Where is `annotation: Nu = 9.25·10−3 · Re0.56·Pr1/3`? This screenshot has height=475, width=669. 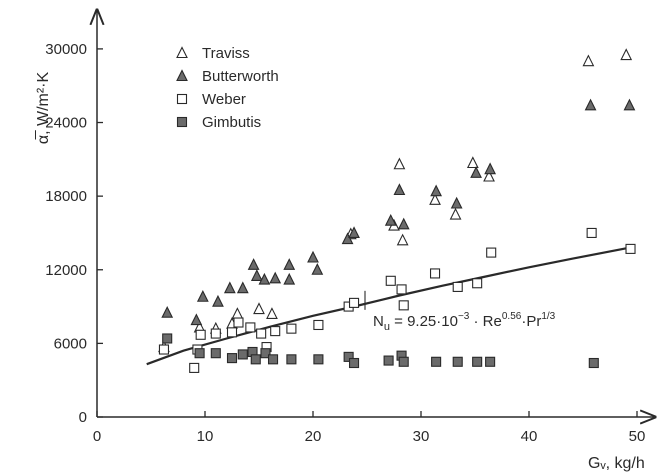 annotation: Nu = 9.25·10−3 · Re0.56·Pr1/3 is located at coordinates (460, 311).